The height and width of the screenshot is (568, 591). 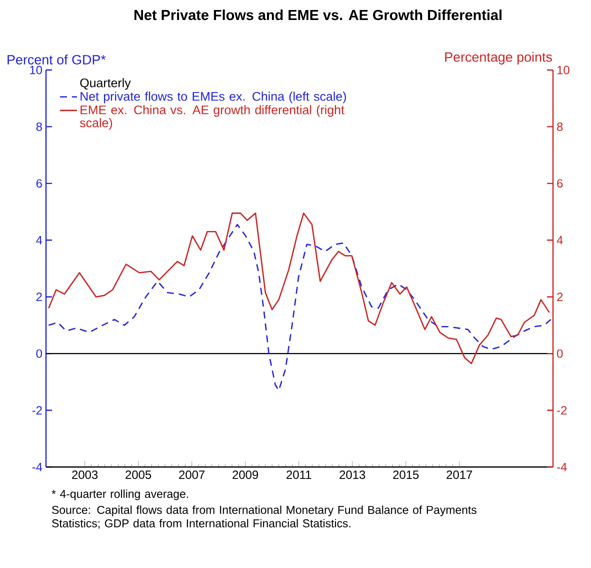 What do you see at coordinates (37, 410) in the screenshot?
I see `y-tick-label: -2` at bounding box center [37, 410].